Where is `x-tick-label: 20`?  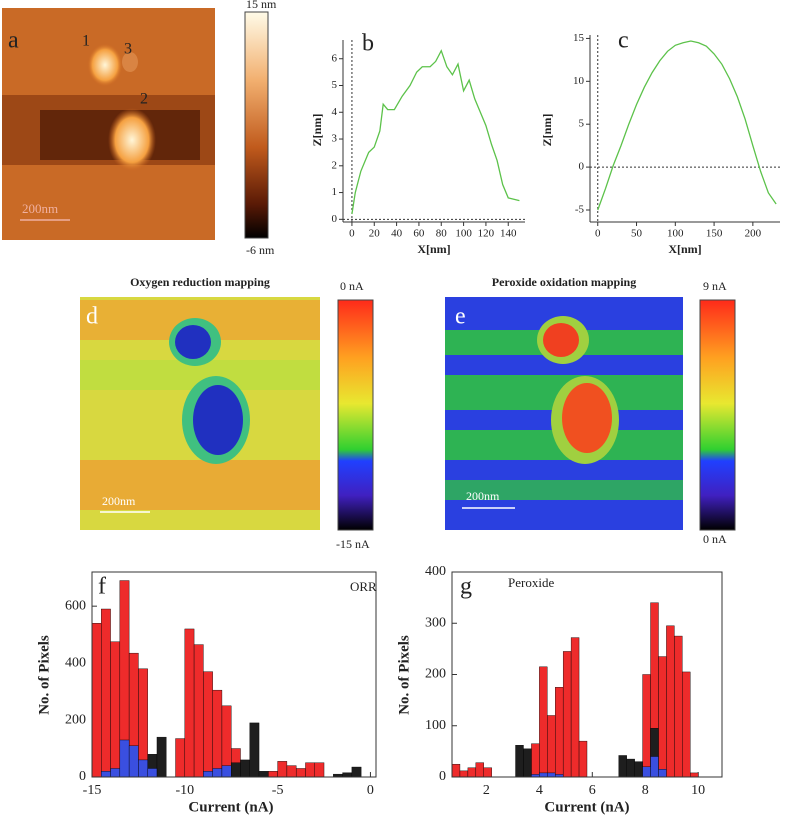
x-tick-label: 20 is located at coordinates (375, 234).